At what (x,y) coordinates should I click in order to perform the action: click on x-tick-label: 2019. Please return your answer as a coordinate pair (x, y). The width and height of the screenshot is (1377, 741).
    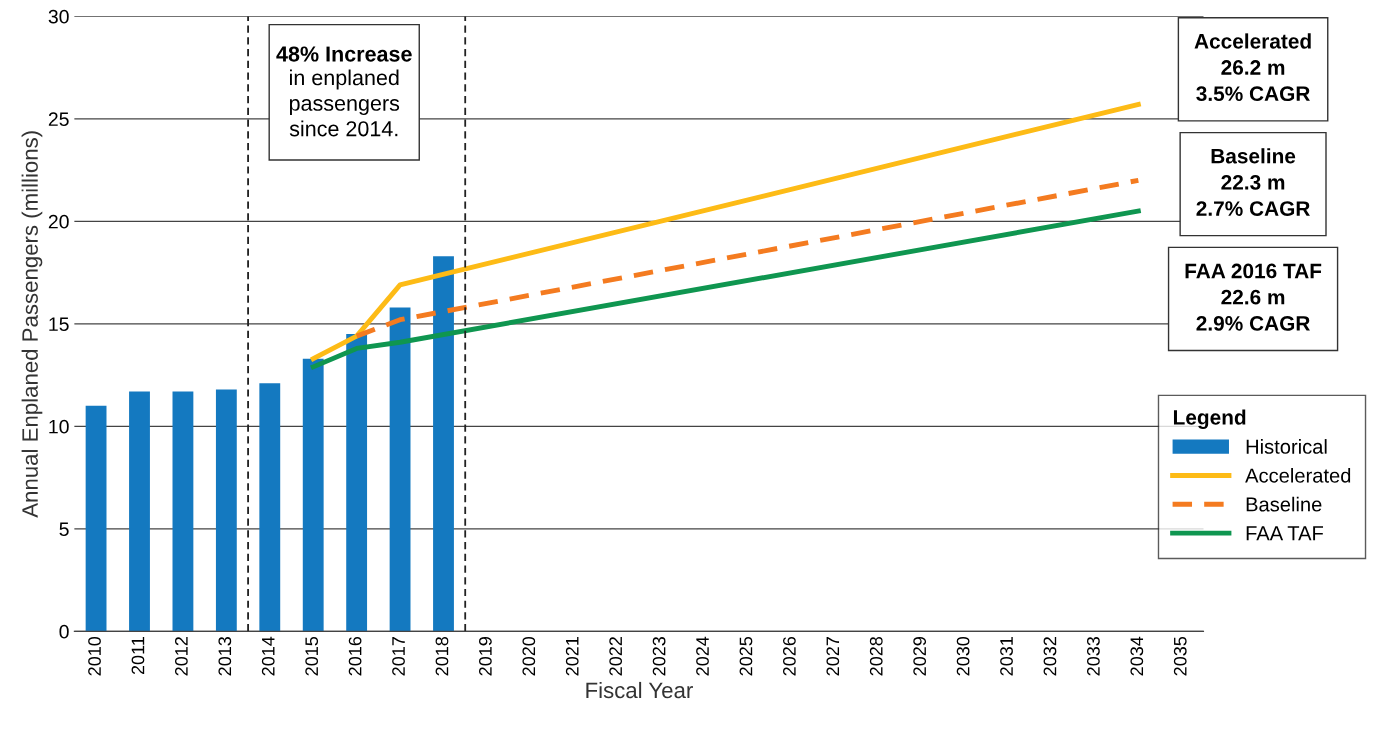
    Looking at the image, I should click on (485, 656).